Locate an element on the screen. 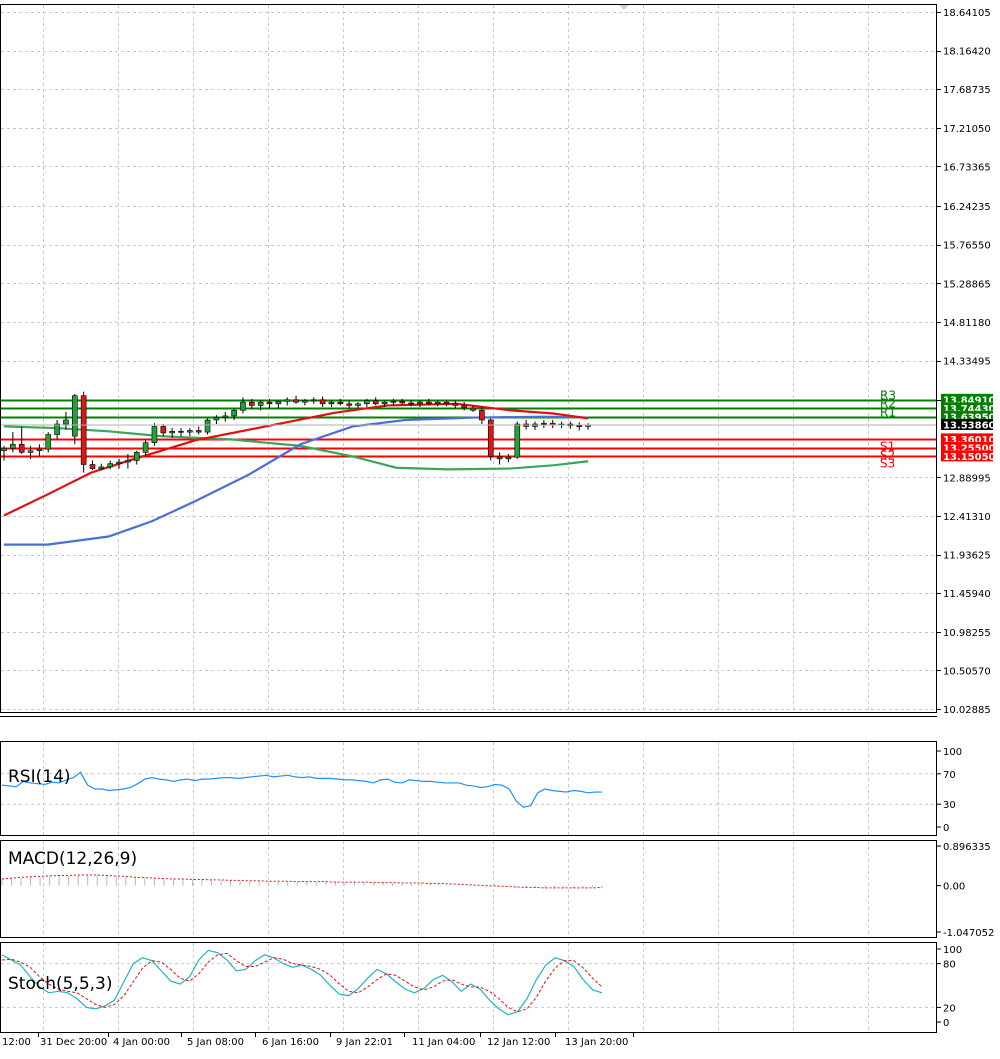 Image resolution: width=1000 pixels, height=1059 pixels. price-panel: R3R2R1S1S2S3 is located at coordinates (468, 467).